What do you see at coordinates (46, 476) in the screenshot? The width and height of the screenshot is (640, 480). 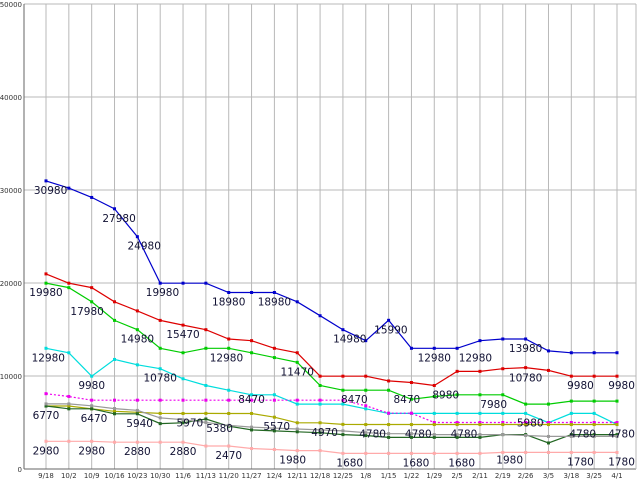 I see `x-tick-label: 9/18` at bounding box center [46, 476].